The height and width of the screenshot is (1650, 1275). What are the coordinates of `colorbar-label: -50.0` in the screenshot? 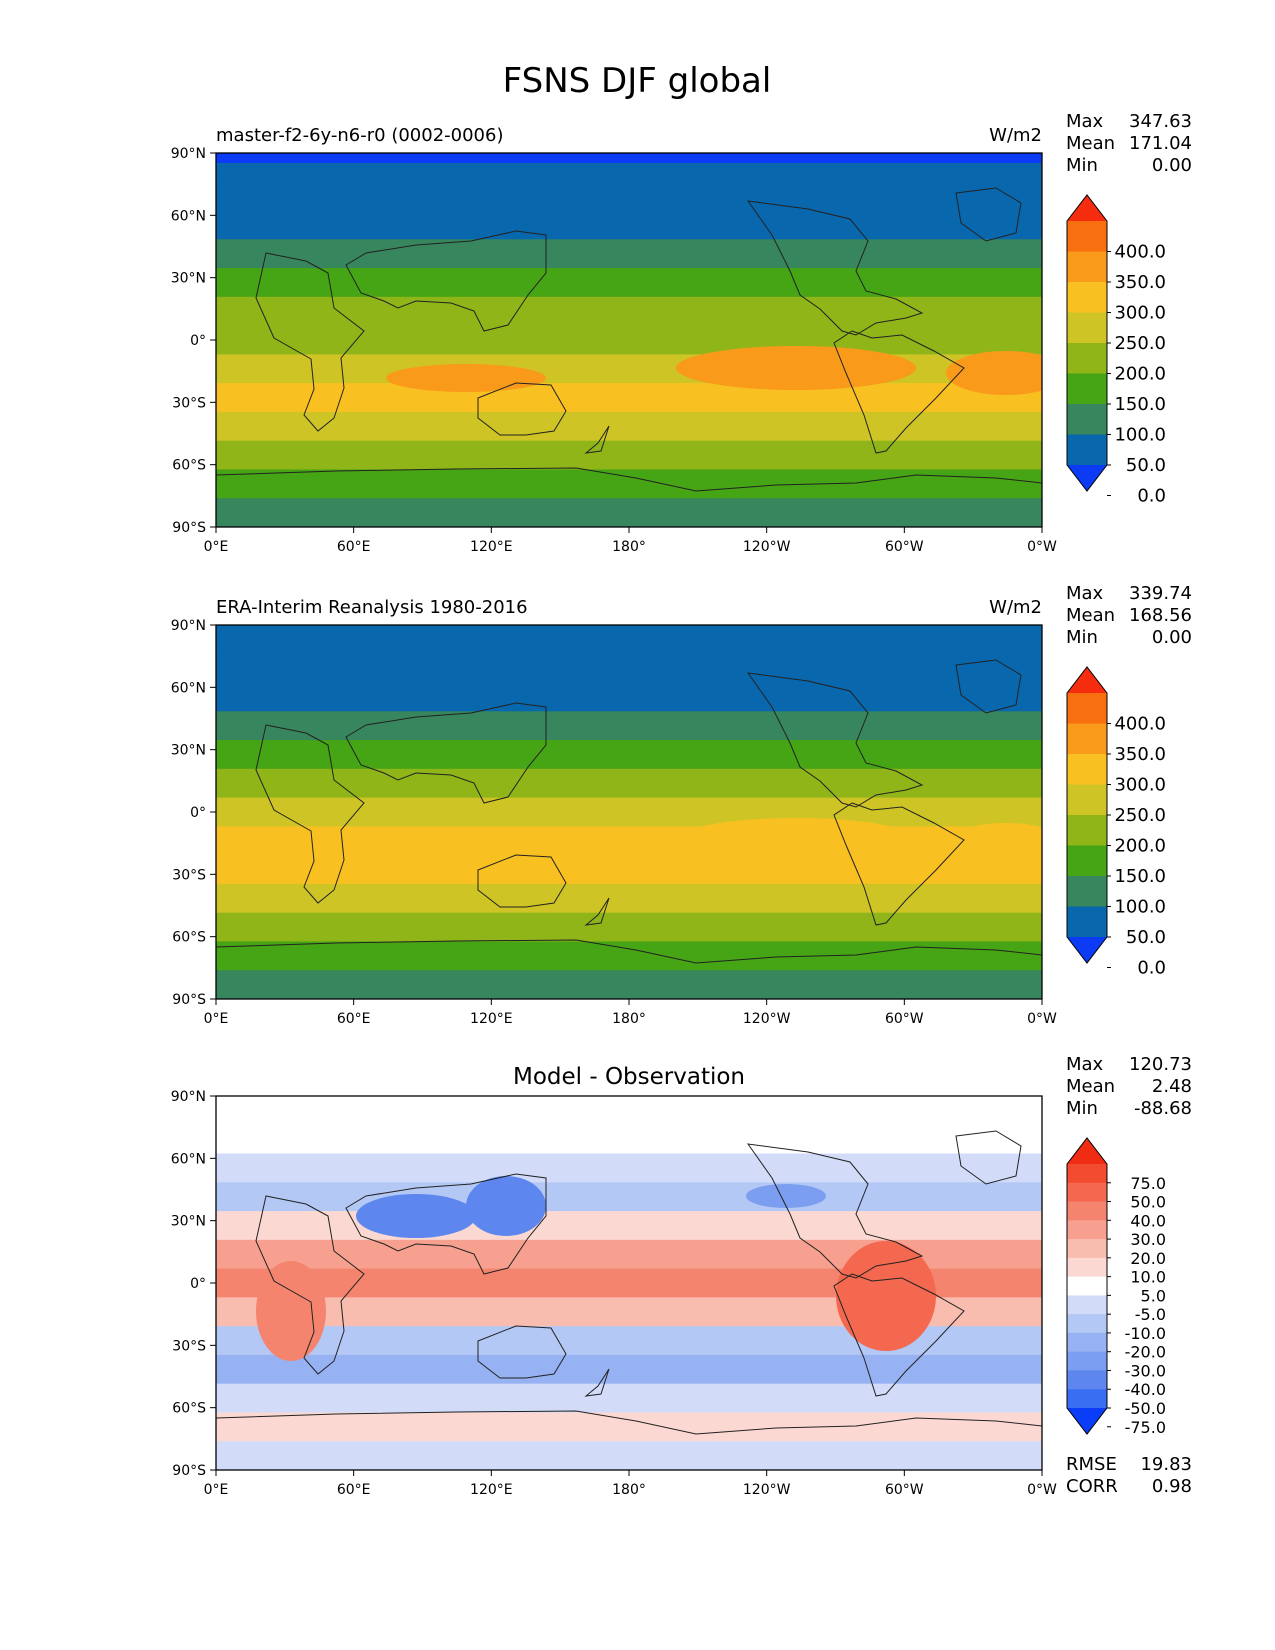 It's located at (1145, 1408).